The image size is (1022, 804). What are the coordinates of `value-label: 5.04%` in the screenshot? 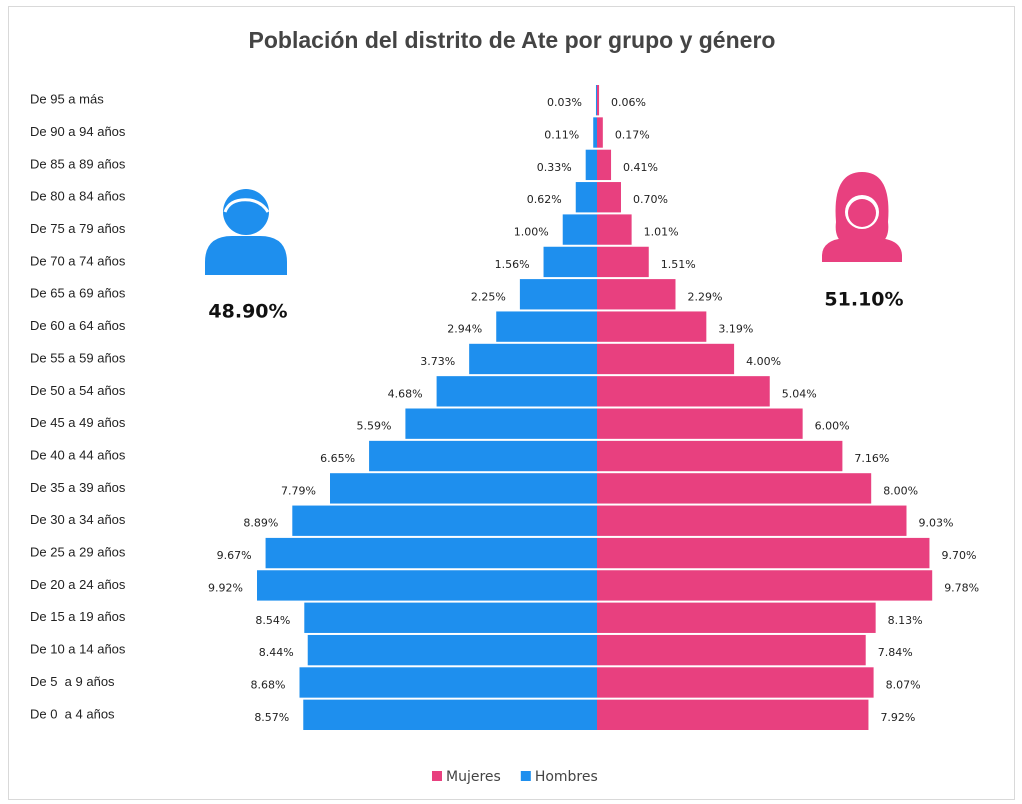 It's located at (799, 393).